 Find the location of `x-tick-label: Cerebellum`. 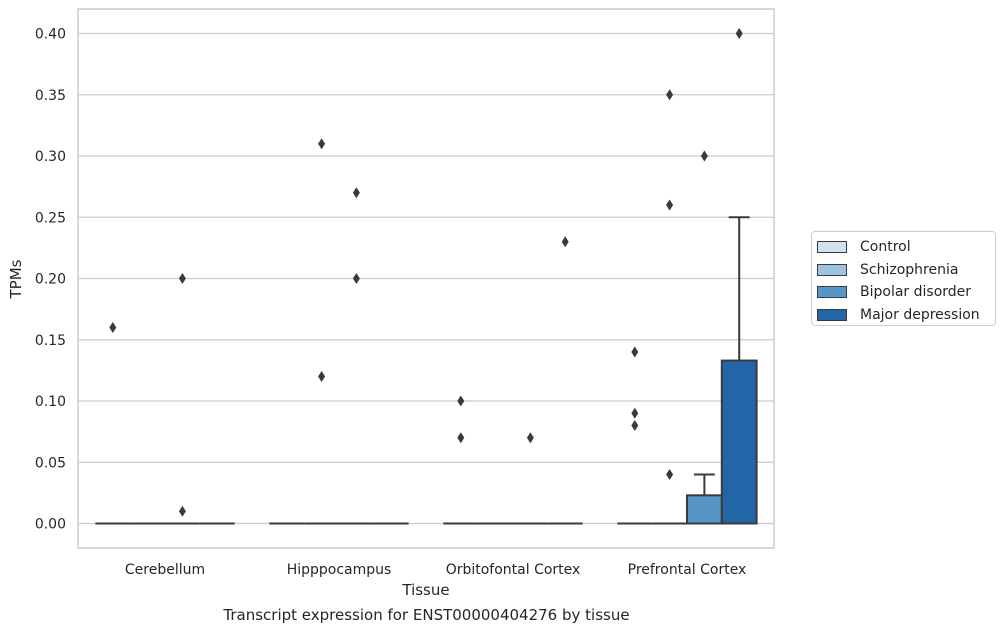

x-tick-label: Cerebellum is located at coordinates (165, 570).